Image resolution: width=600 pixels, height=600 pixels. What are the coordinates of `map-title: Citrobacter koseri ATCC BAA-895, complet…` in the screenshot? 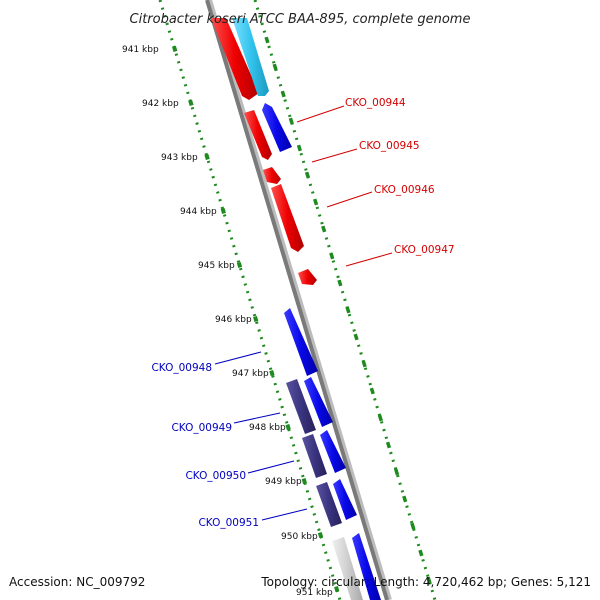 It's located at (300, 19).